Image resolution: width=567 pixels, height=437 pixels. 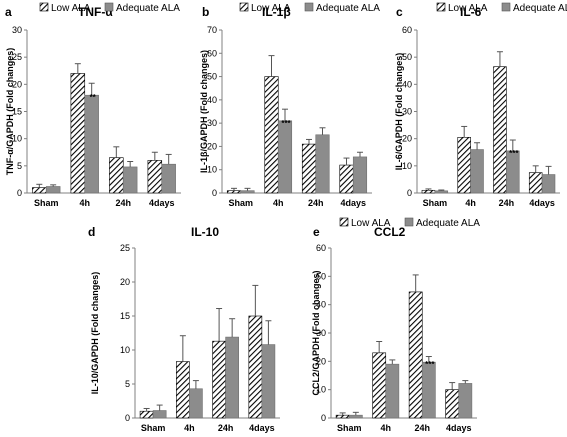 I want to click on panel-title: CCL2, so click(x=390, y=232).